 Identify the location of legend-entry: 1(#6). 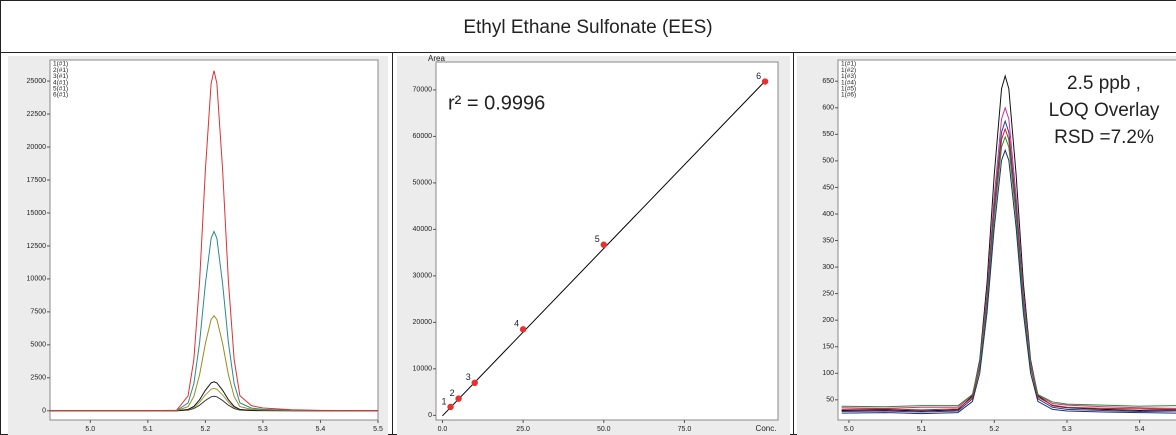
(848, 95).